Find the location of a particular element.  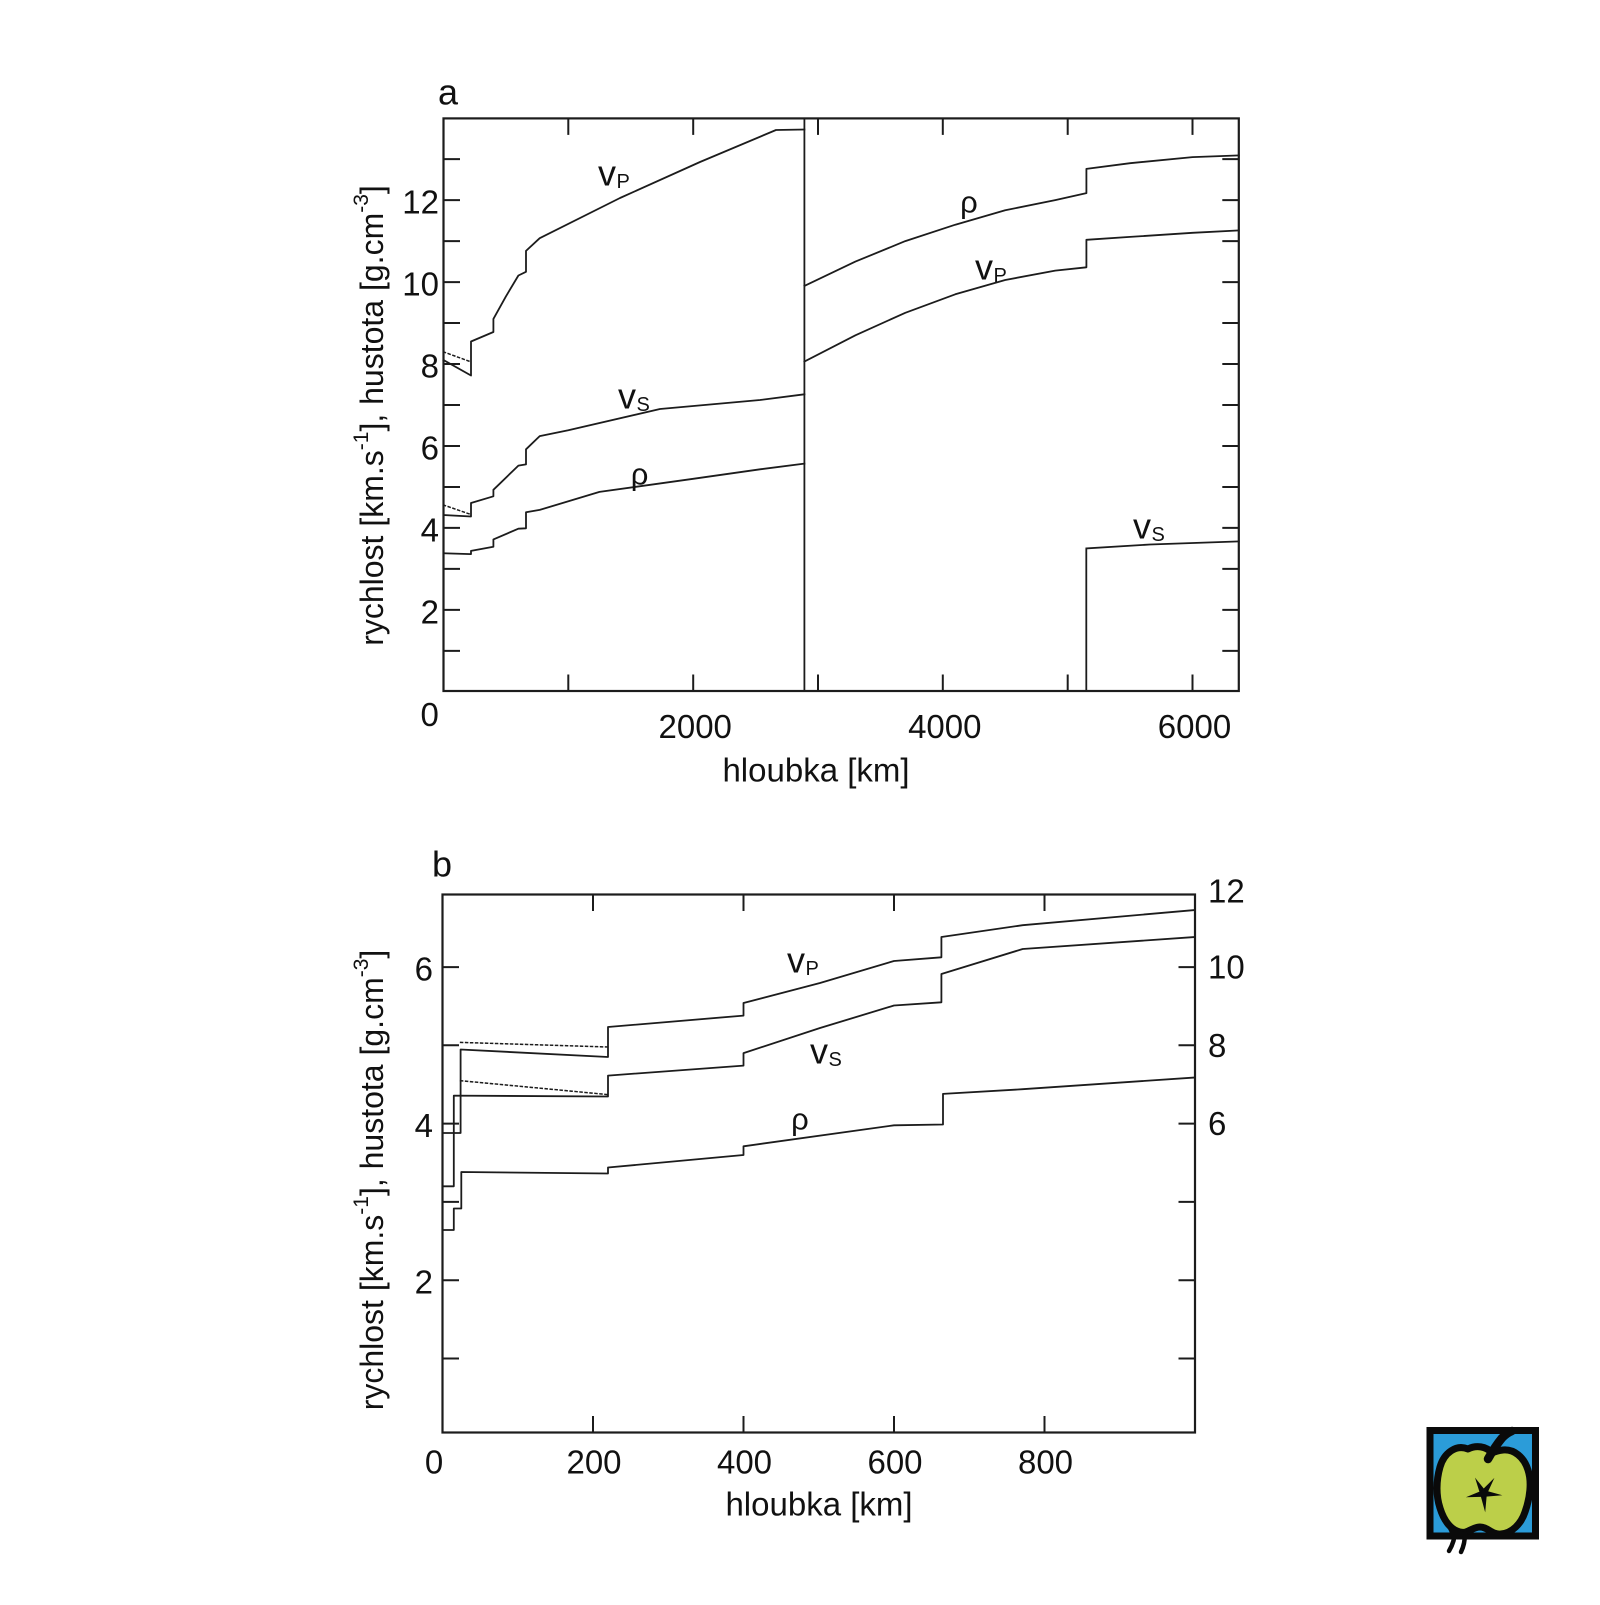

svg-text: 400 is located at coordinates (744, 1462).